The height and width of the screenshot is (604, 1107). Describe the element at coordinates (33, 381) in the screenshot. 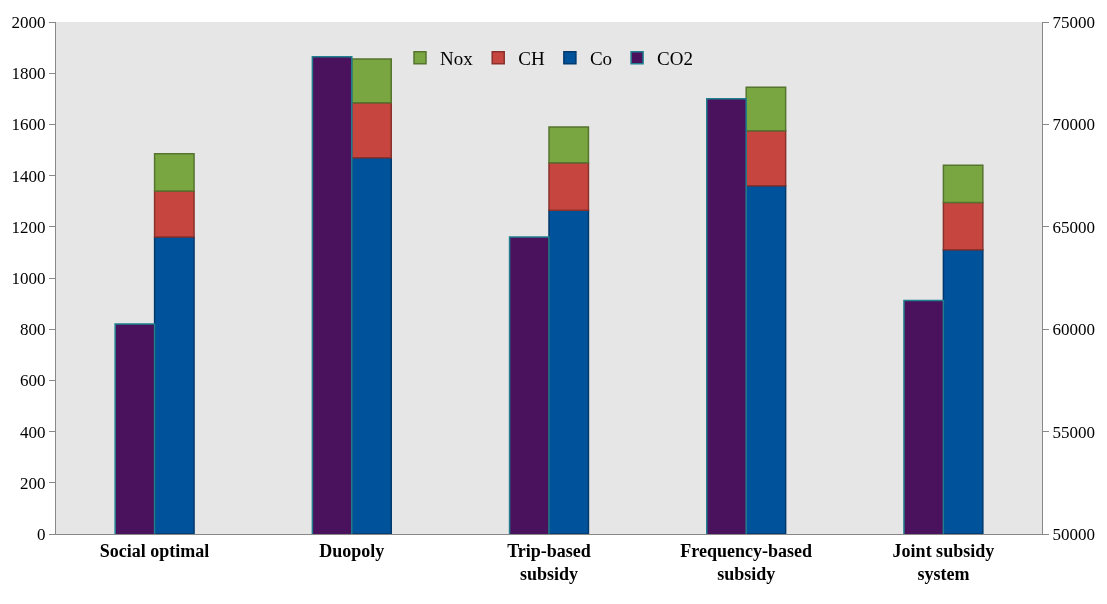

I see `y-tick-label: 600` at that location.